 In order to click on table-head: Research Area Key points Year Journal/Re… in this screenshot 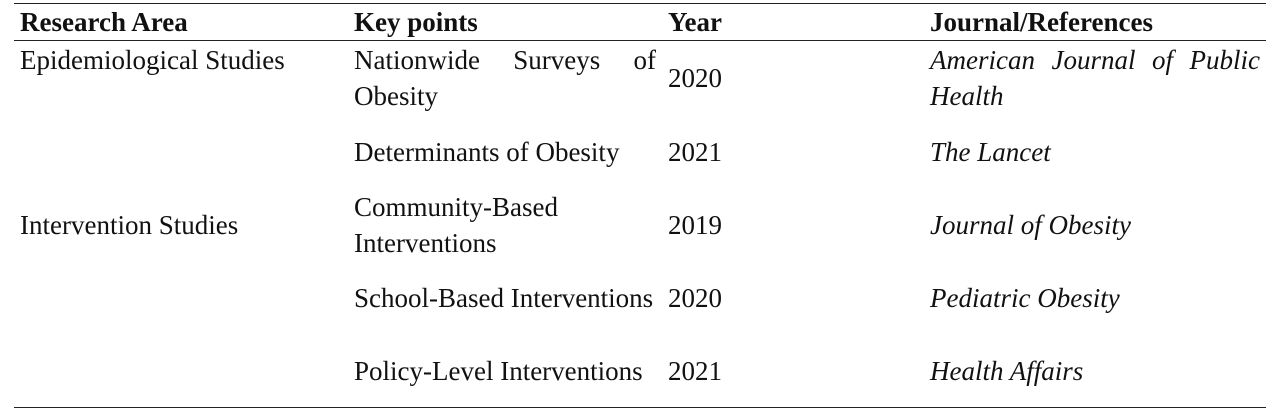, I will do `click(640, 22)`.